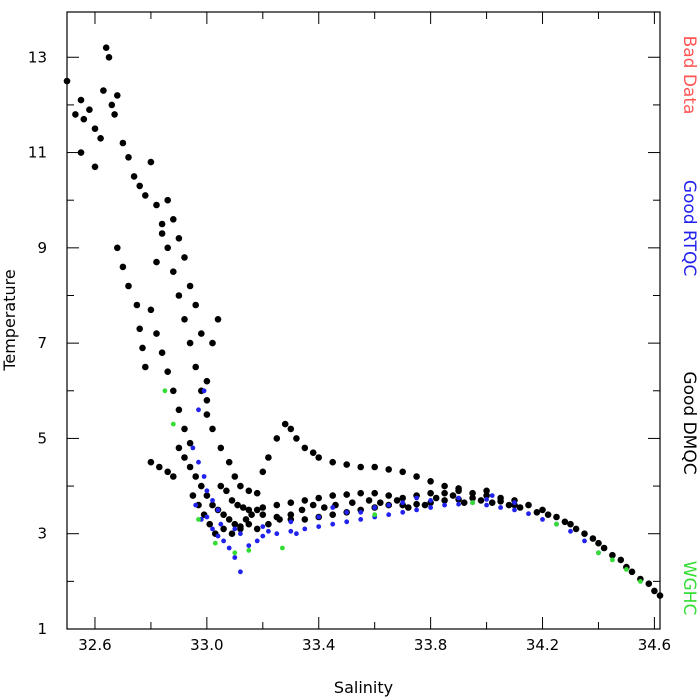 This screenshot has width=700, height=700. What do you see at coordinates (42, 248) in the screenshot?
I see `y-tick-label: 9` at bounding box center [42, 248].